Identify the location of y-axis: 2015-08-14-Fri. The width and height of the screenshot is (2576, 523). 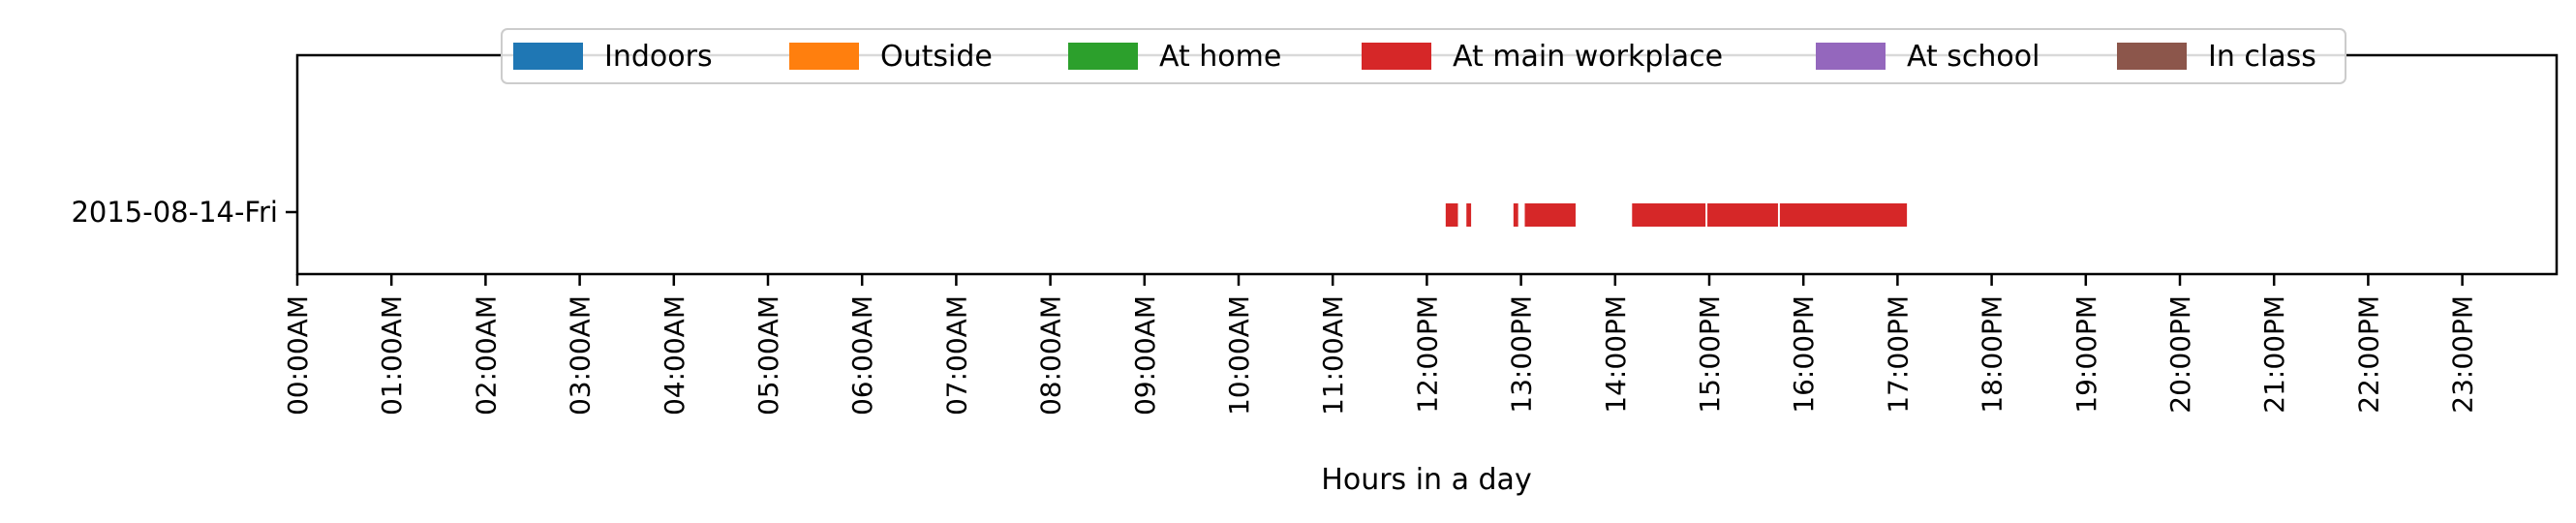
(184, 212).